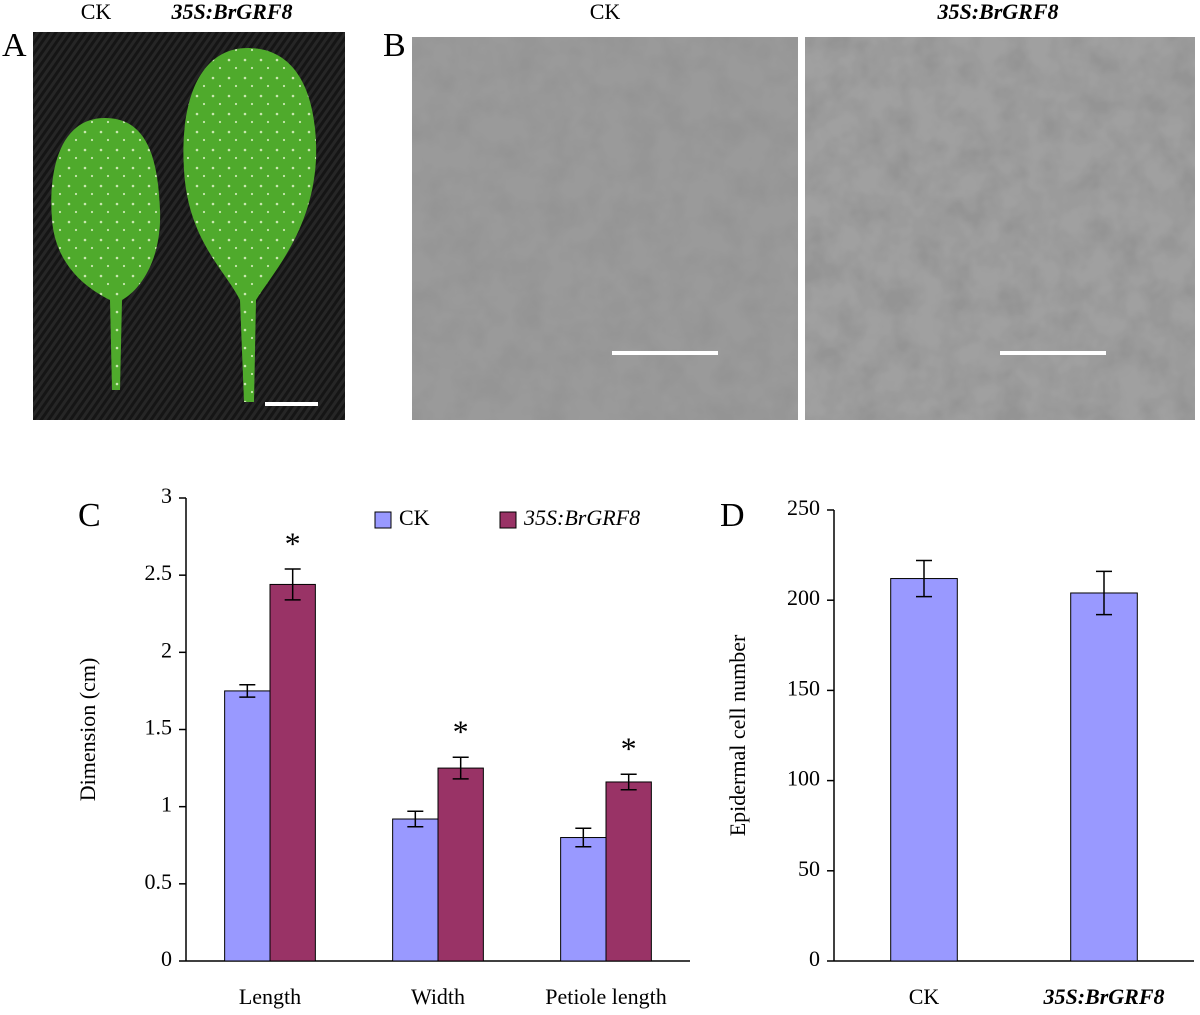 The height and width of the screenshot is (1015, 1200). I want to click on leaf-transgenic, so click(250, 225).